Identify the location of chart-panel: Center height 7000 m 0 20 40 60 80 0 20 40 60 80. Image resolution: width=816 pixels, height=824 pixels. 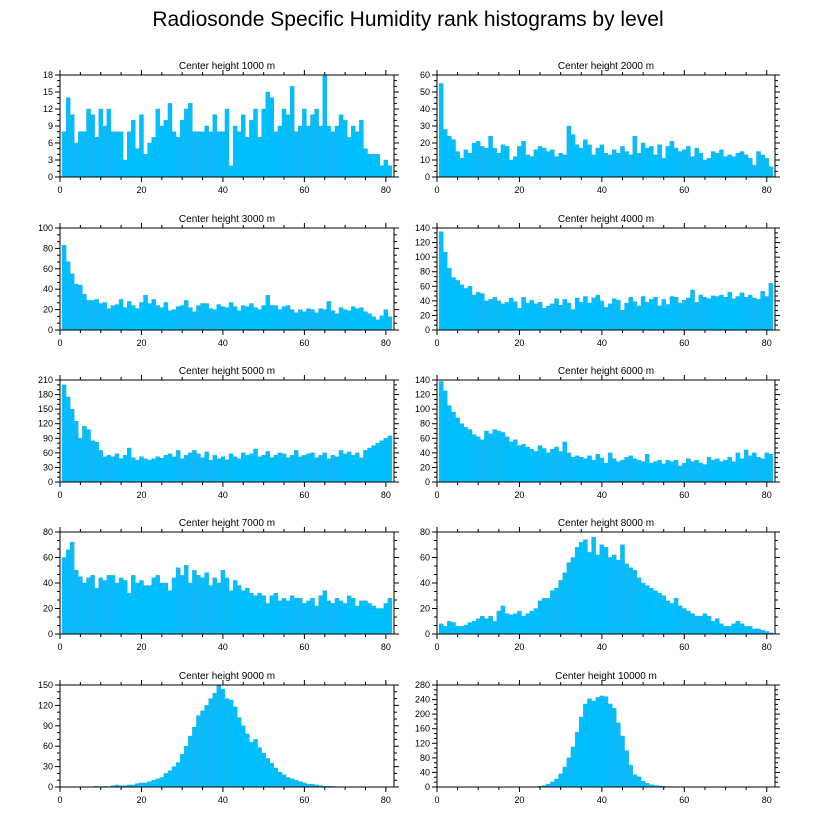
(221, 585).